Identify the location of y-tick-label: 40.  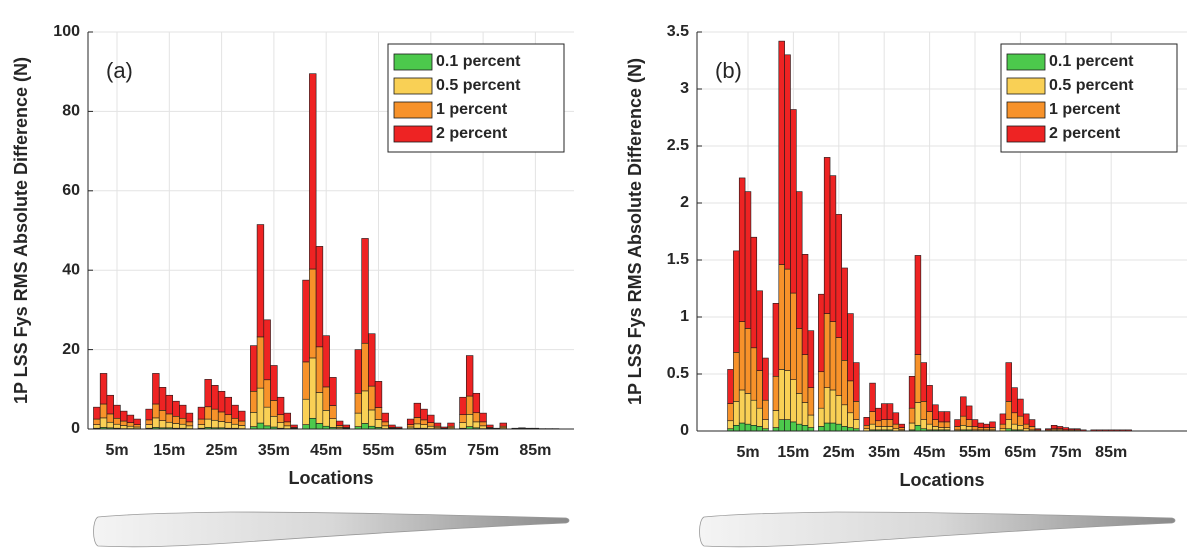
(71, 269).